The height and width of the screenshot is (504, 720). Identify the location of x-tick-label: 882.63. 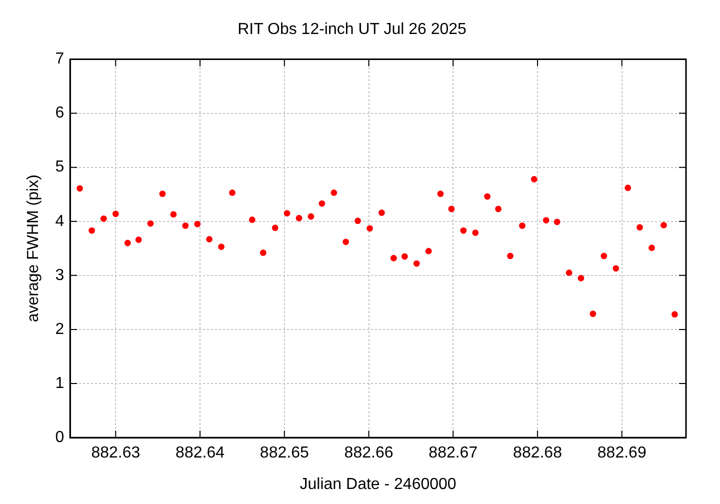
(115, 453).